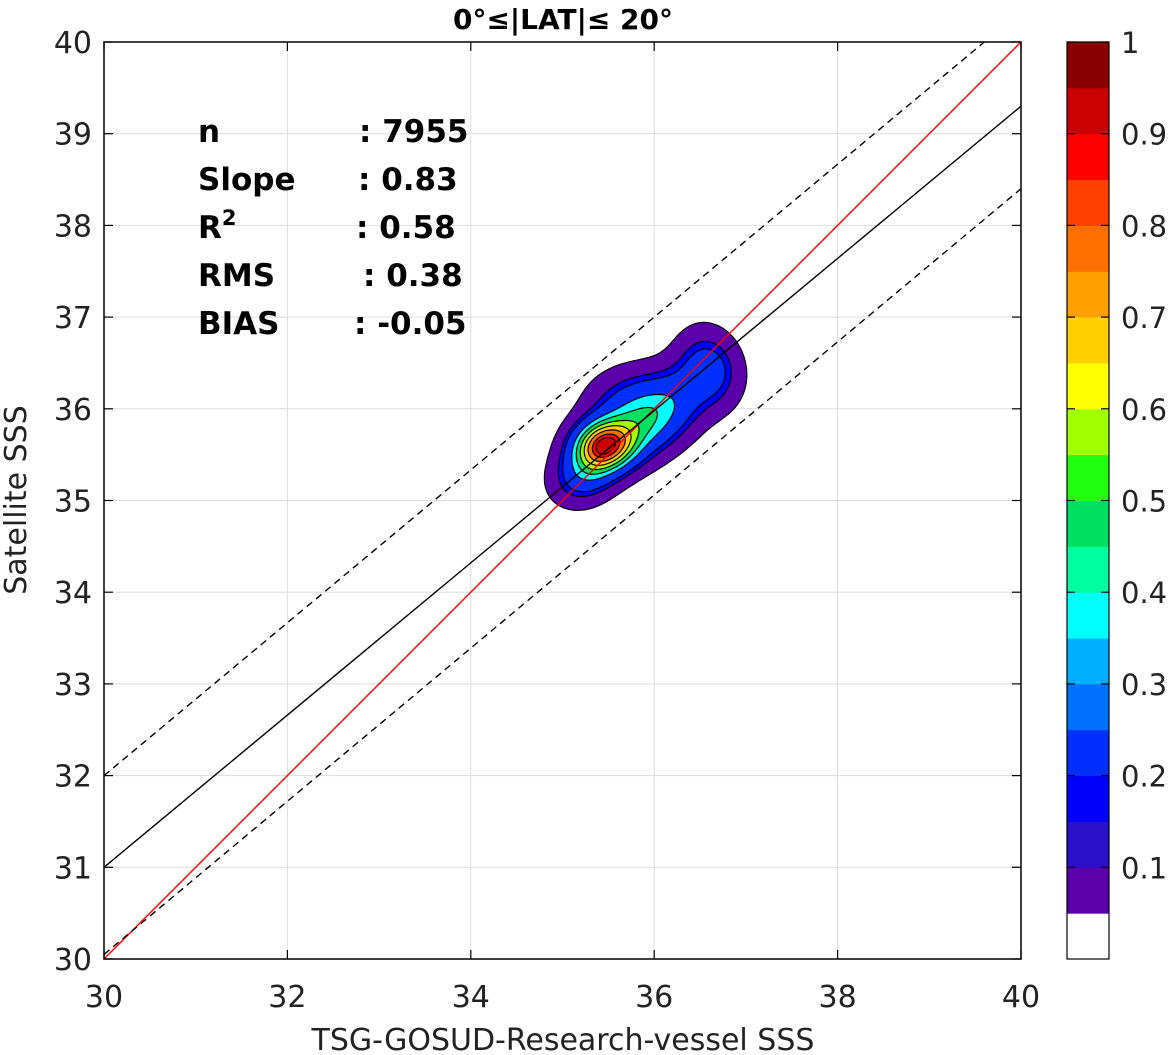 Image resolution: width=1172 pixels, height=1055 pixels. I want to click on y-tick-label: 33, so click(73, 685).